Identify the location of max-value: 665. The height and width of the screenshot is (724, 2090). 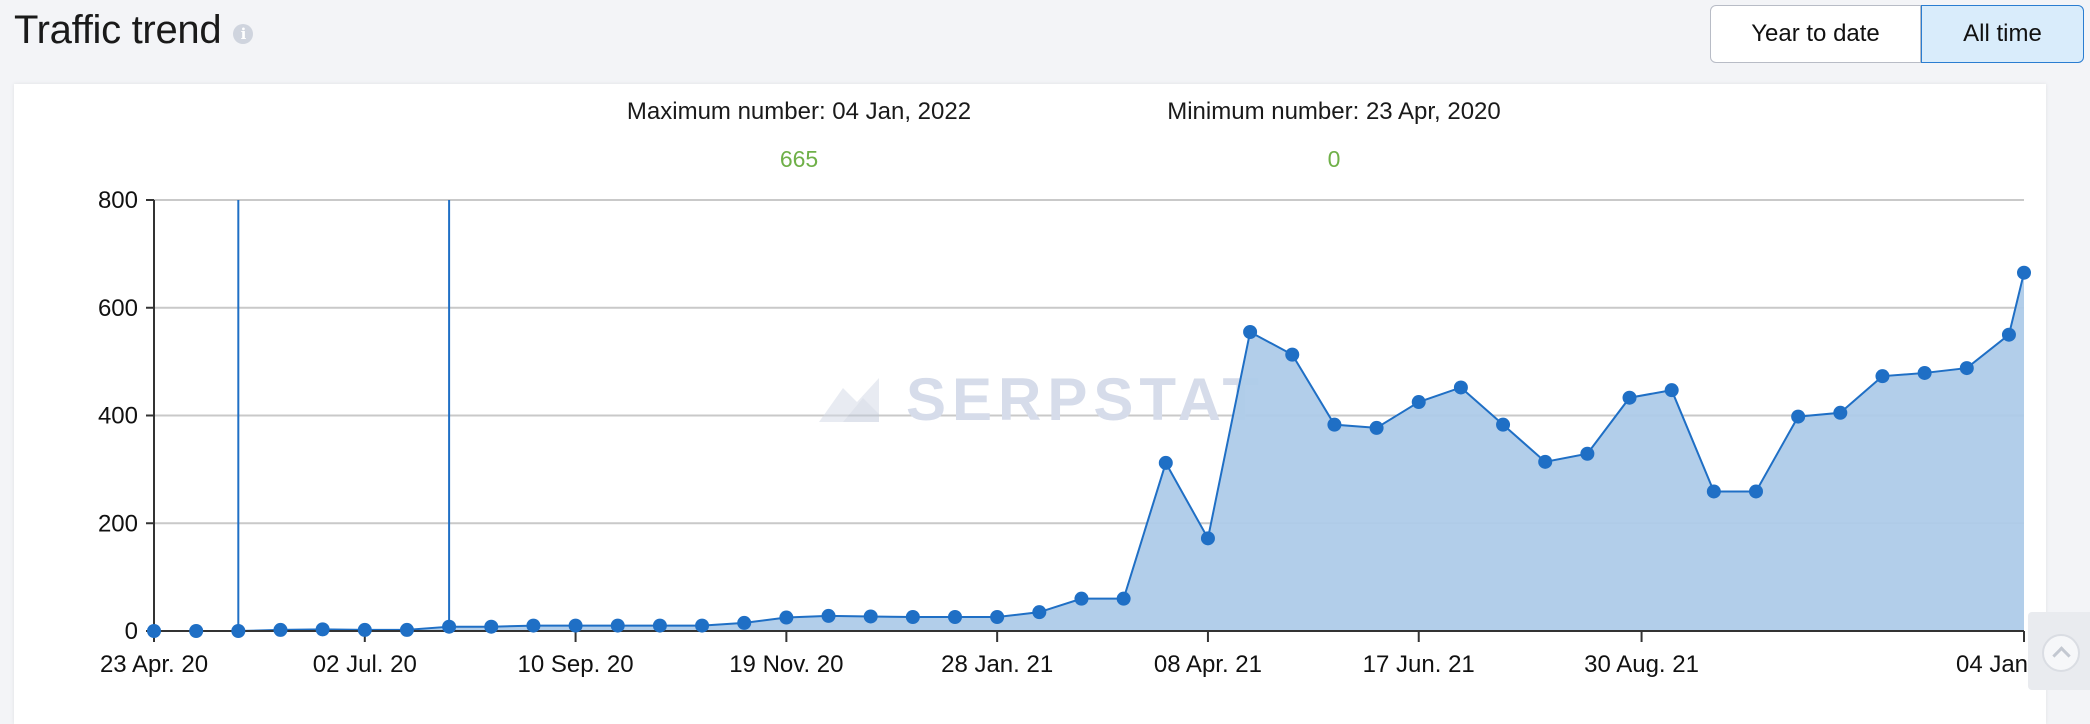
(799, 159).